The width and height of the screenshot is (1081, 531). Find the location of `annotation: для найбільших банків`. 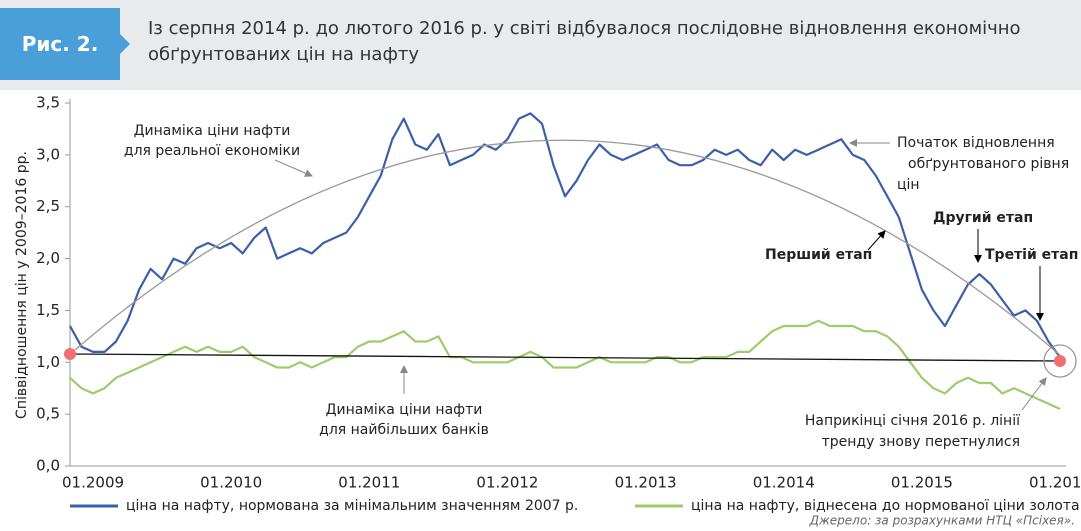

annotation: для найбільших банків is located at coordinates (404, 430).